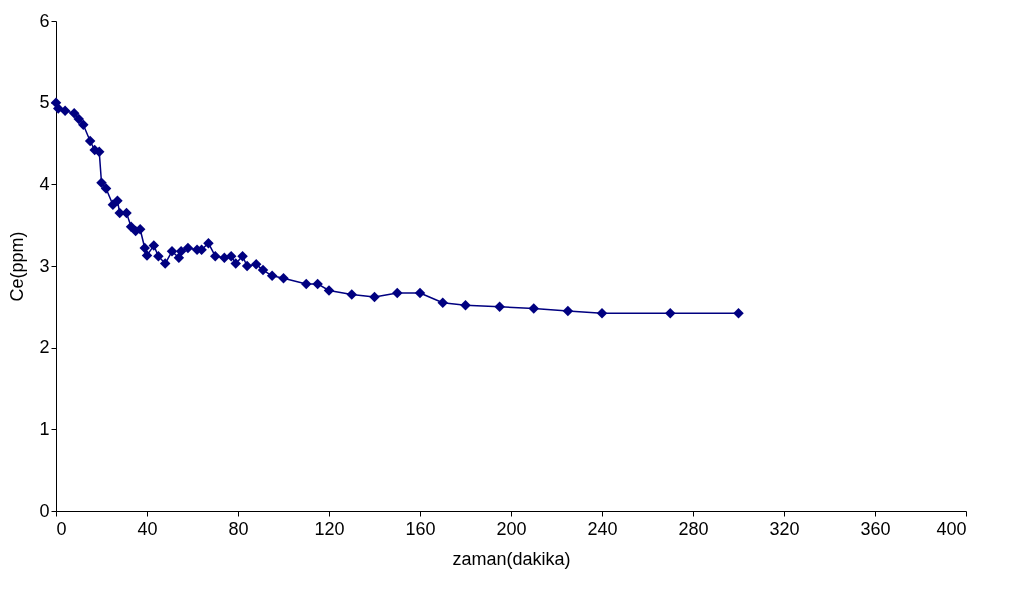 The width and height of the screenshot is (1027, 615). What do you see at coordinates (44, 102) in the screenshot?
I see `y-tick-label: 5` at bounding box center [44, 102].